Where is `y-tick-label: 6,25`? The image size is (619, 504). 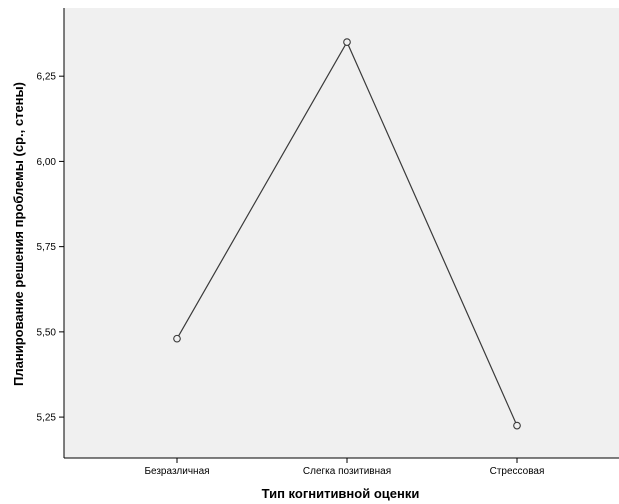
y-tick-label: 6,25 is located at coordinates (47, 77).